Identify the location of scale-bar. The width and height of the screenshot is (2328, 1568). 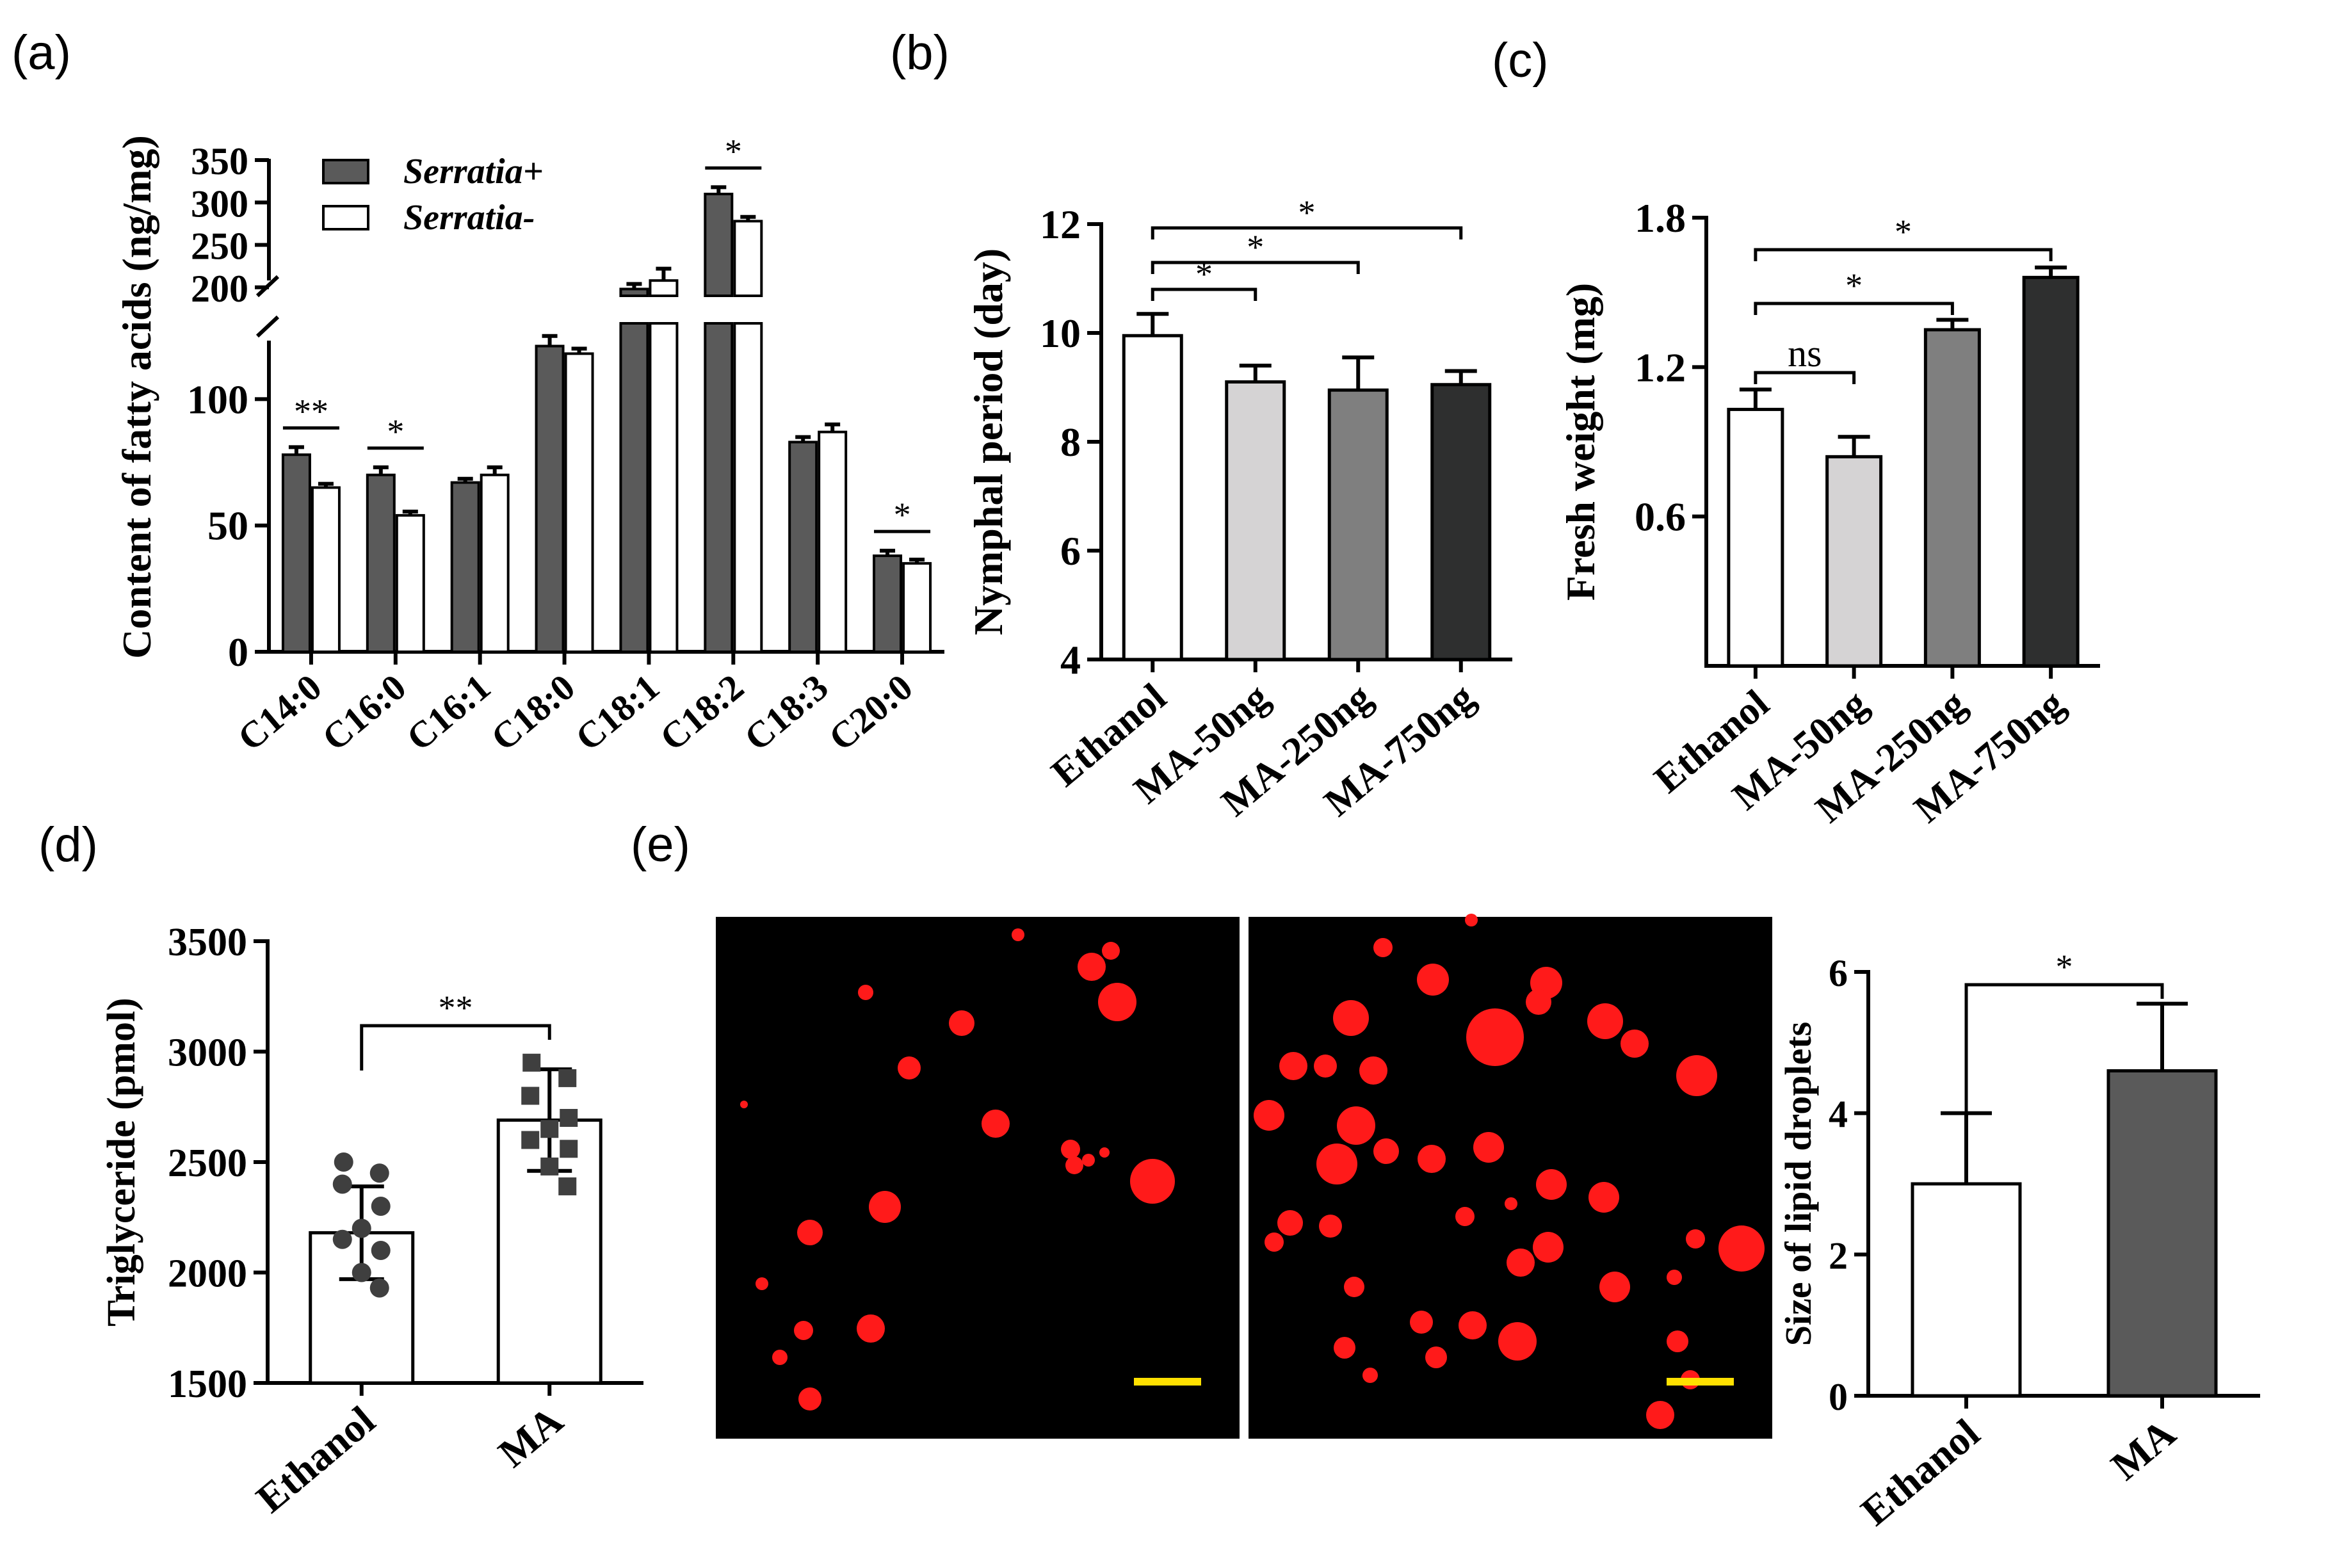
(1167, 1382).